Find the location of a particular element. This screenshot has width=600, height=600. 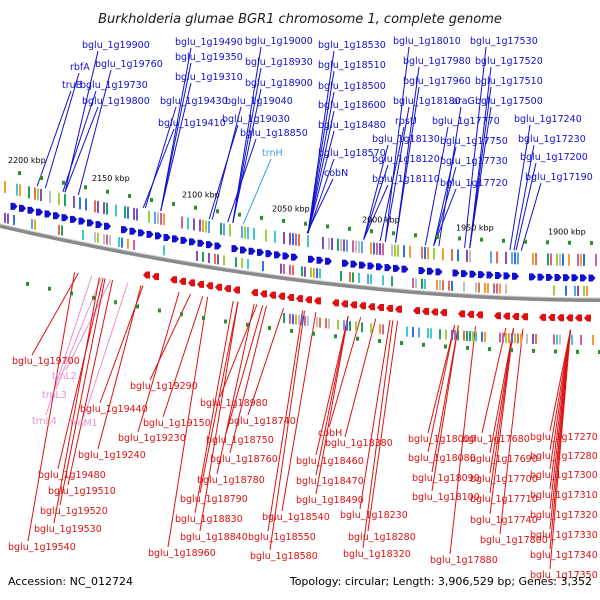

reverse-gene-label: bglu_1g17700 is located at coordinates (504, 479).